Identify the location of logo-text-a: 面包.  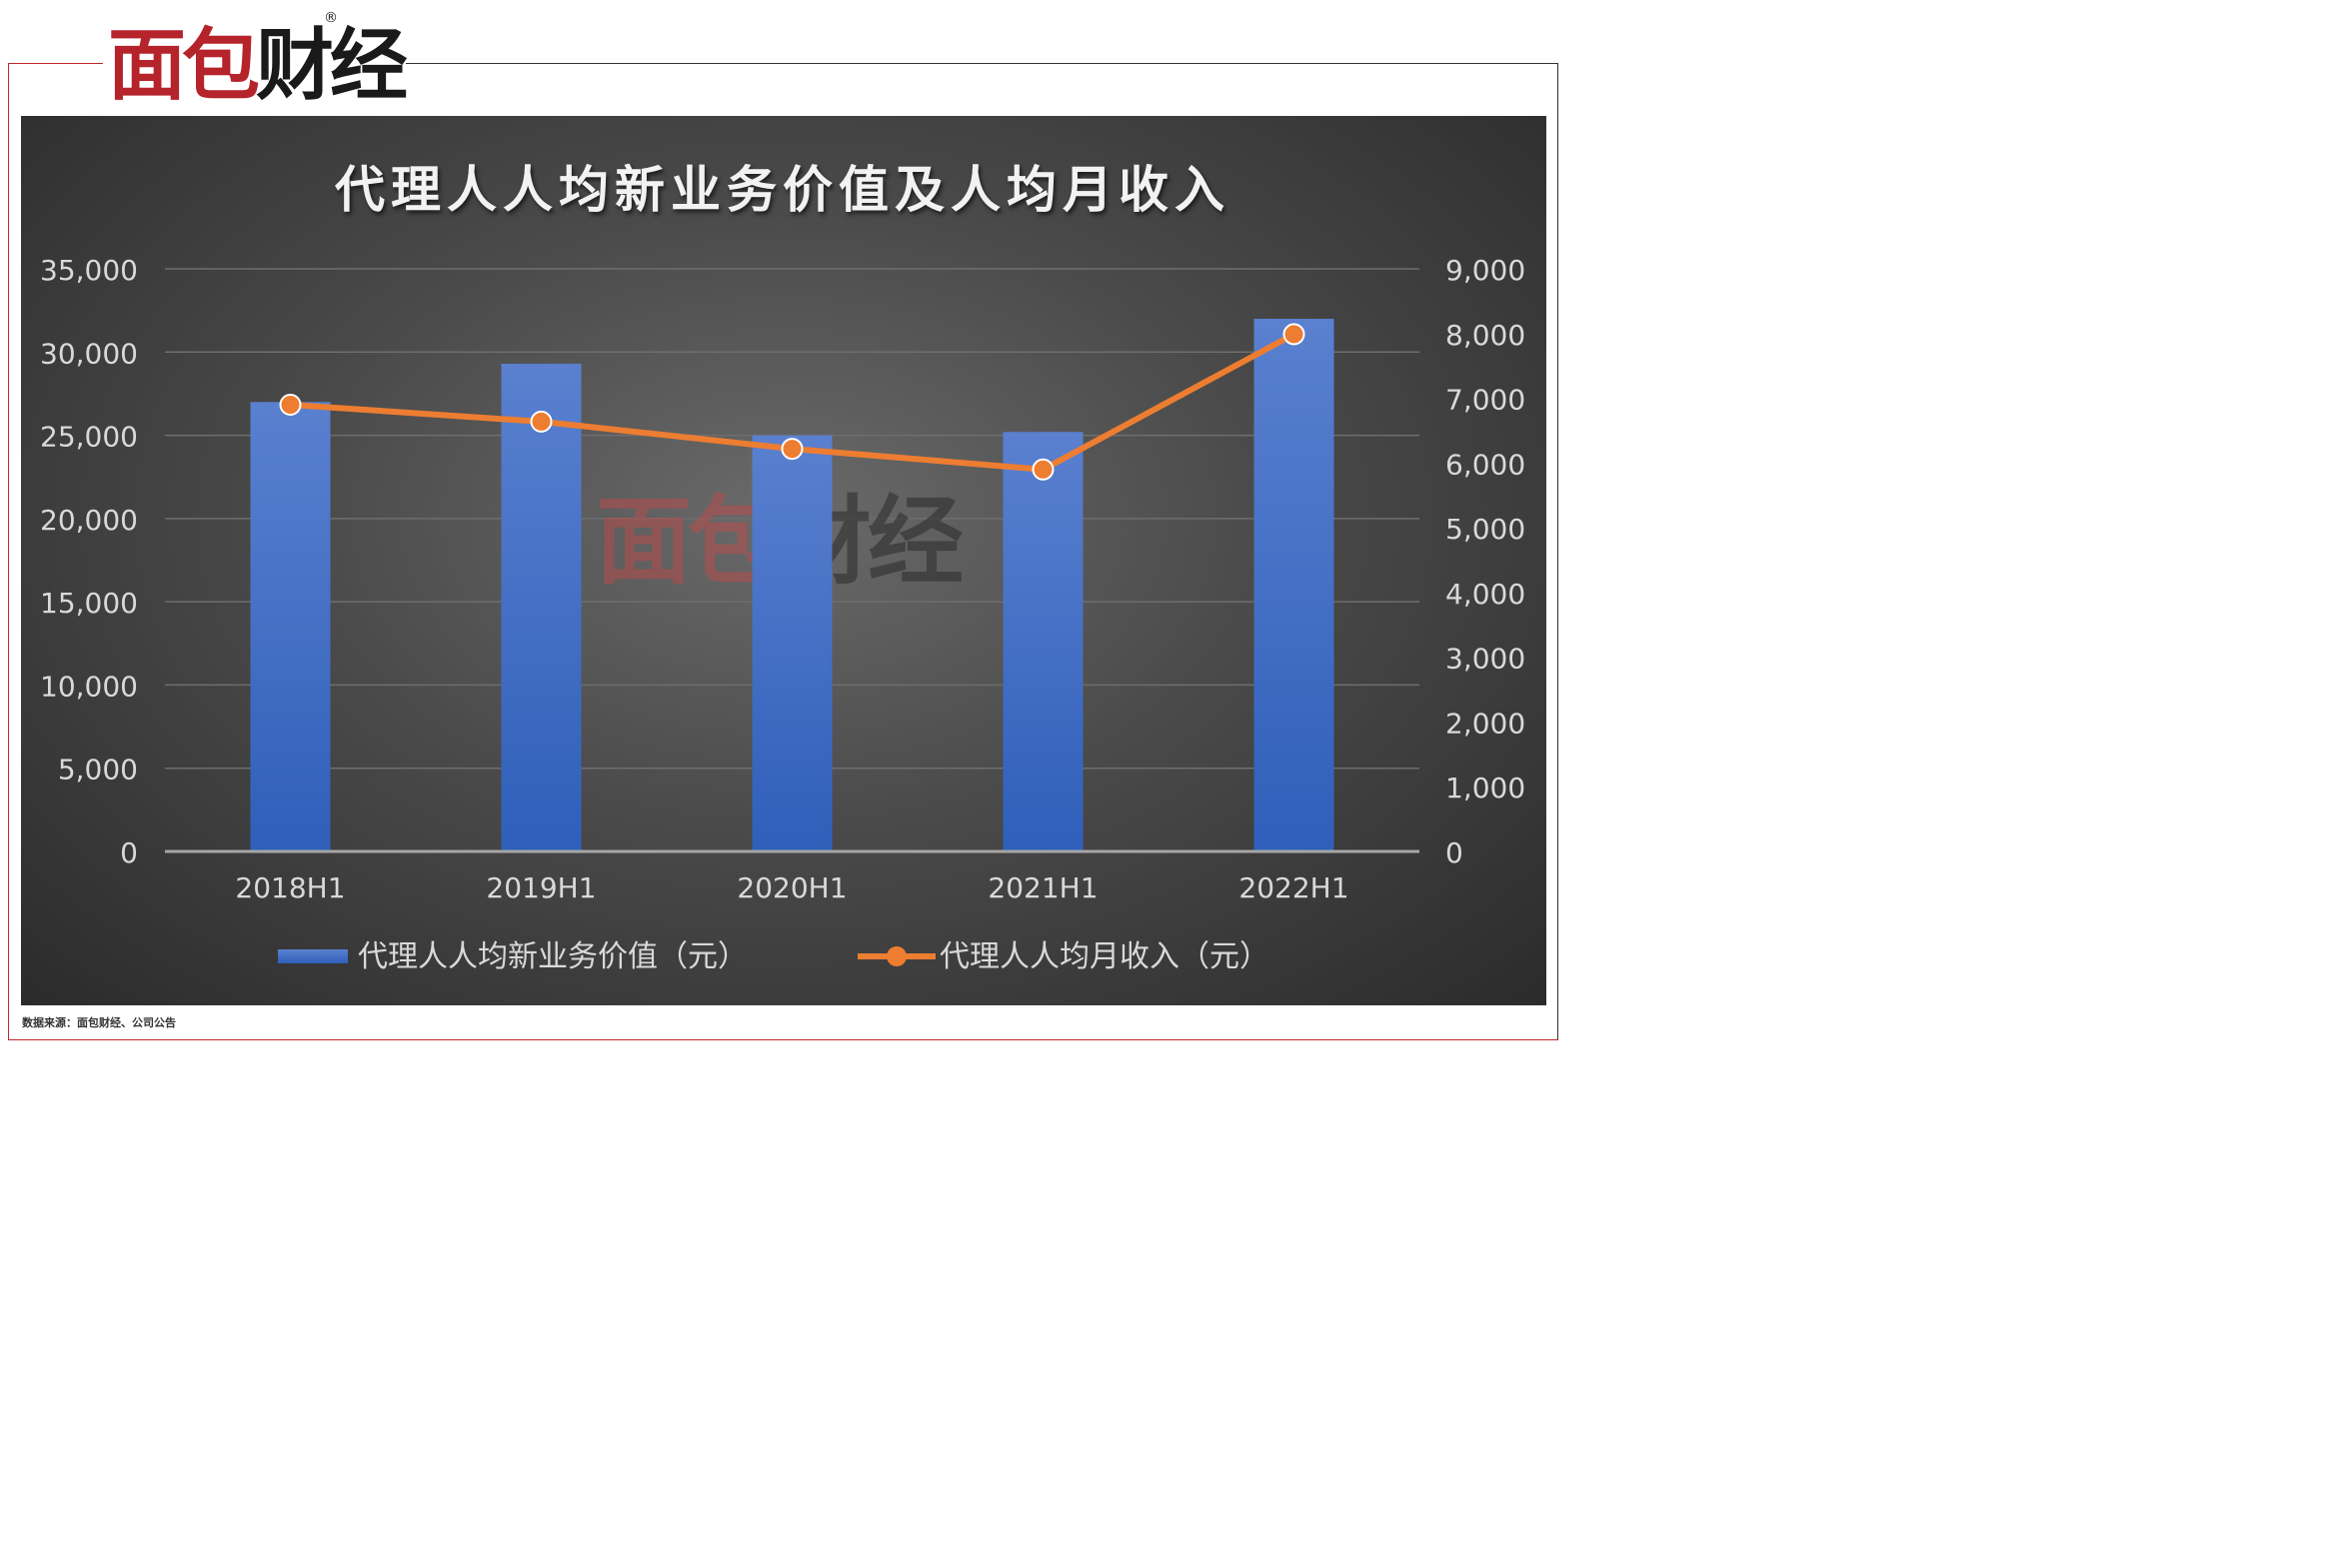
(184, 66).